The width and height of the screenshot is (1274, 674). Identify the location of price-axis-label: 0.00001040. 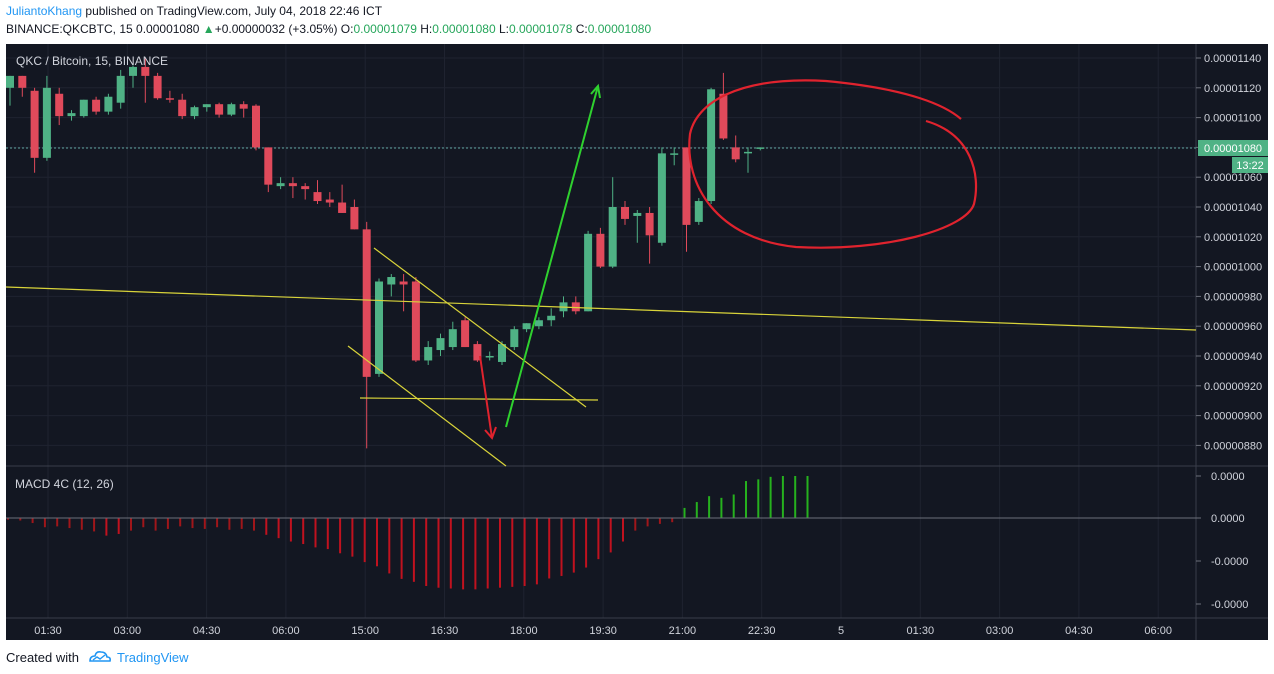
(1233, 208).